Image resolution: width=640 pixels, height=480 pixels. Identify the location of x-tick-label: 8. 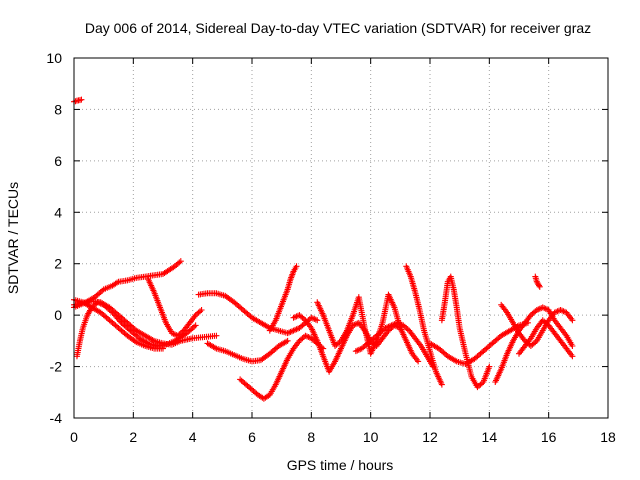
(311, 437).